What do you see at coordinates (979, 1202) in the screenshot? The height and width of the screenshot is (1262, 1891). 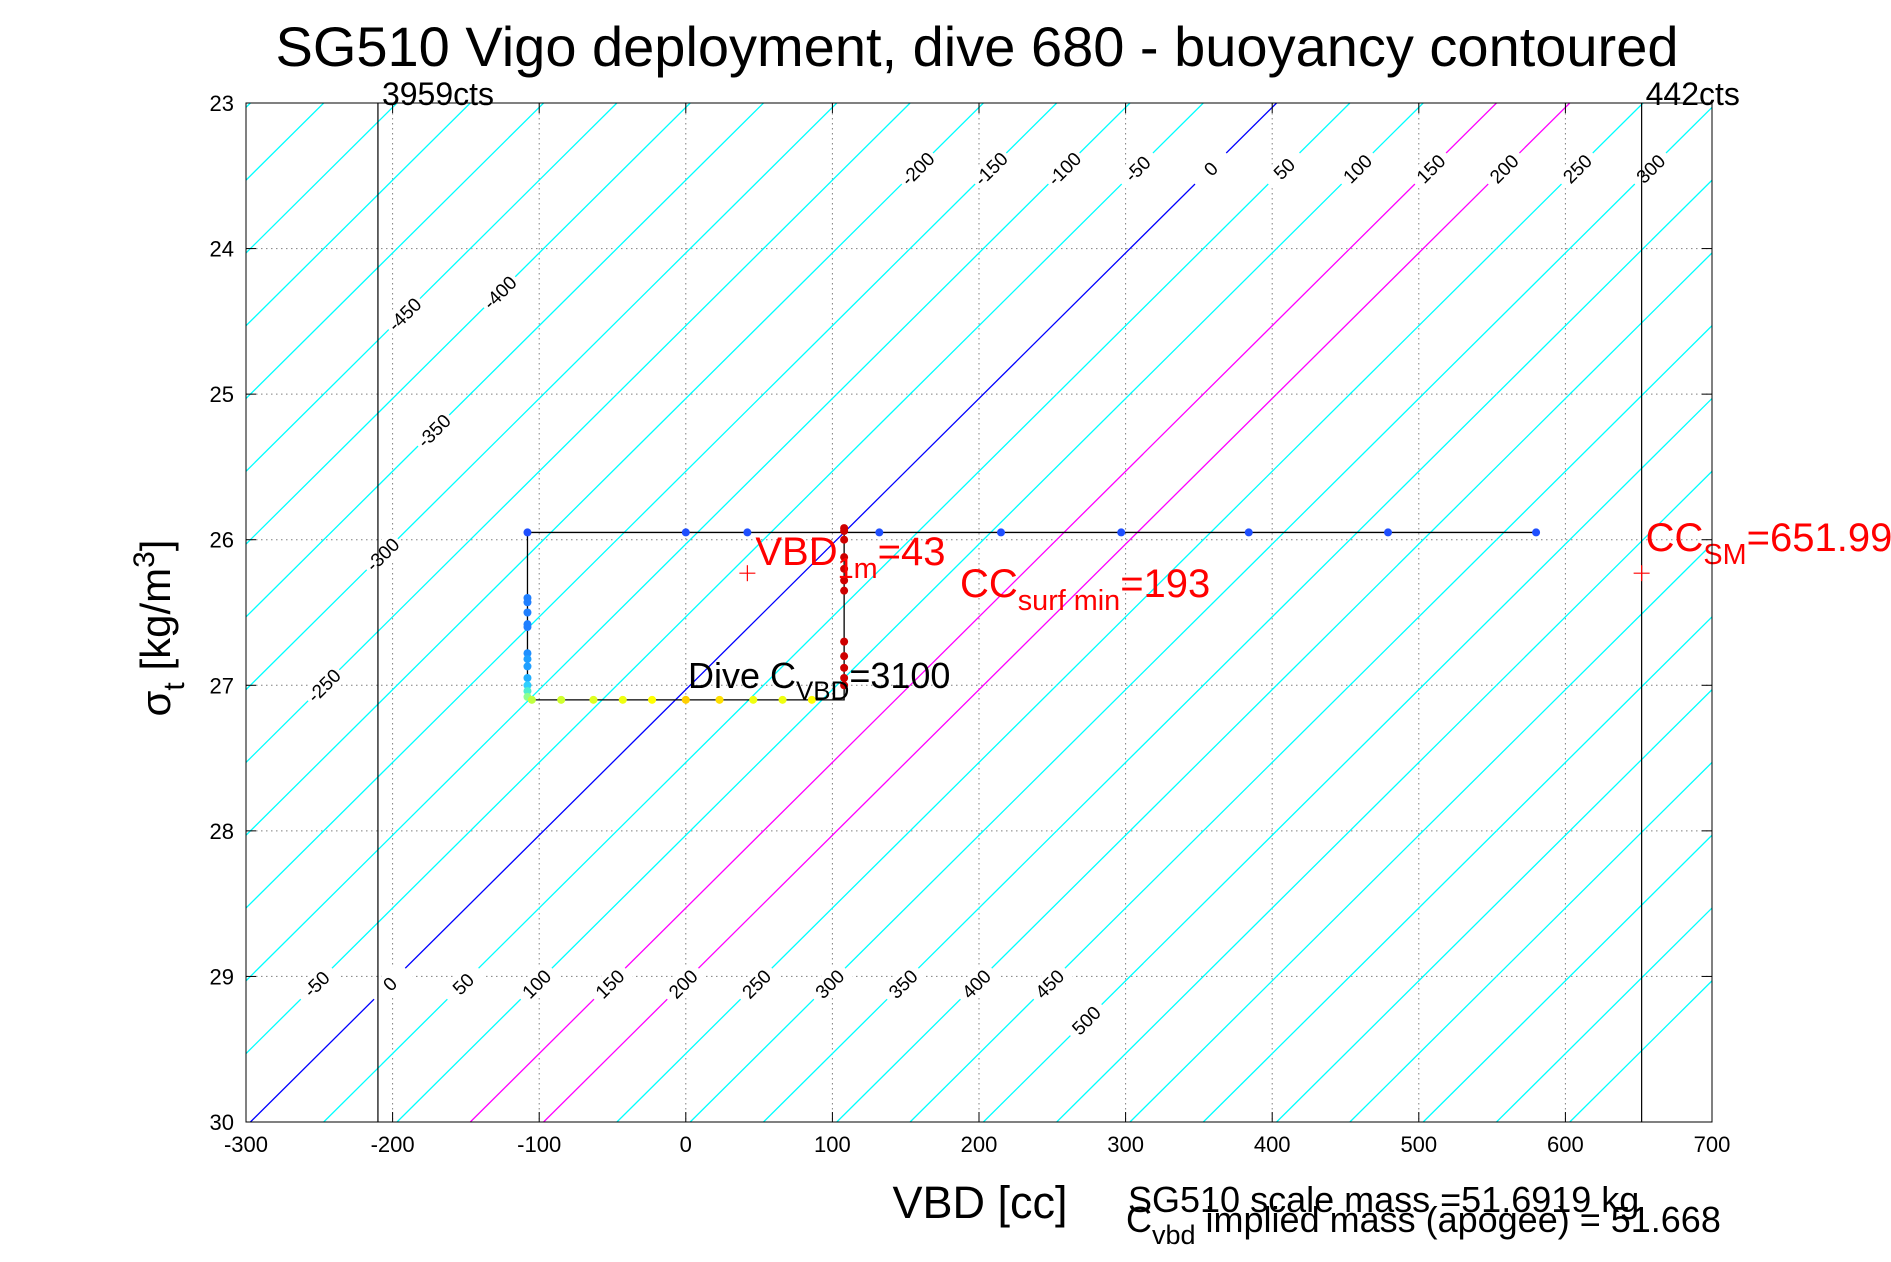 I see `x-axis-label: VBD [cc]` at bounding box center [979, 1202].